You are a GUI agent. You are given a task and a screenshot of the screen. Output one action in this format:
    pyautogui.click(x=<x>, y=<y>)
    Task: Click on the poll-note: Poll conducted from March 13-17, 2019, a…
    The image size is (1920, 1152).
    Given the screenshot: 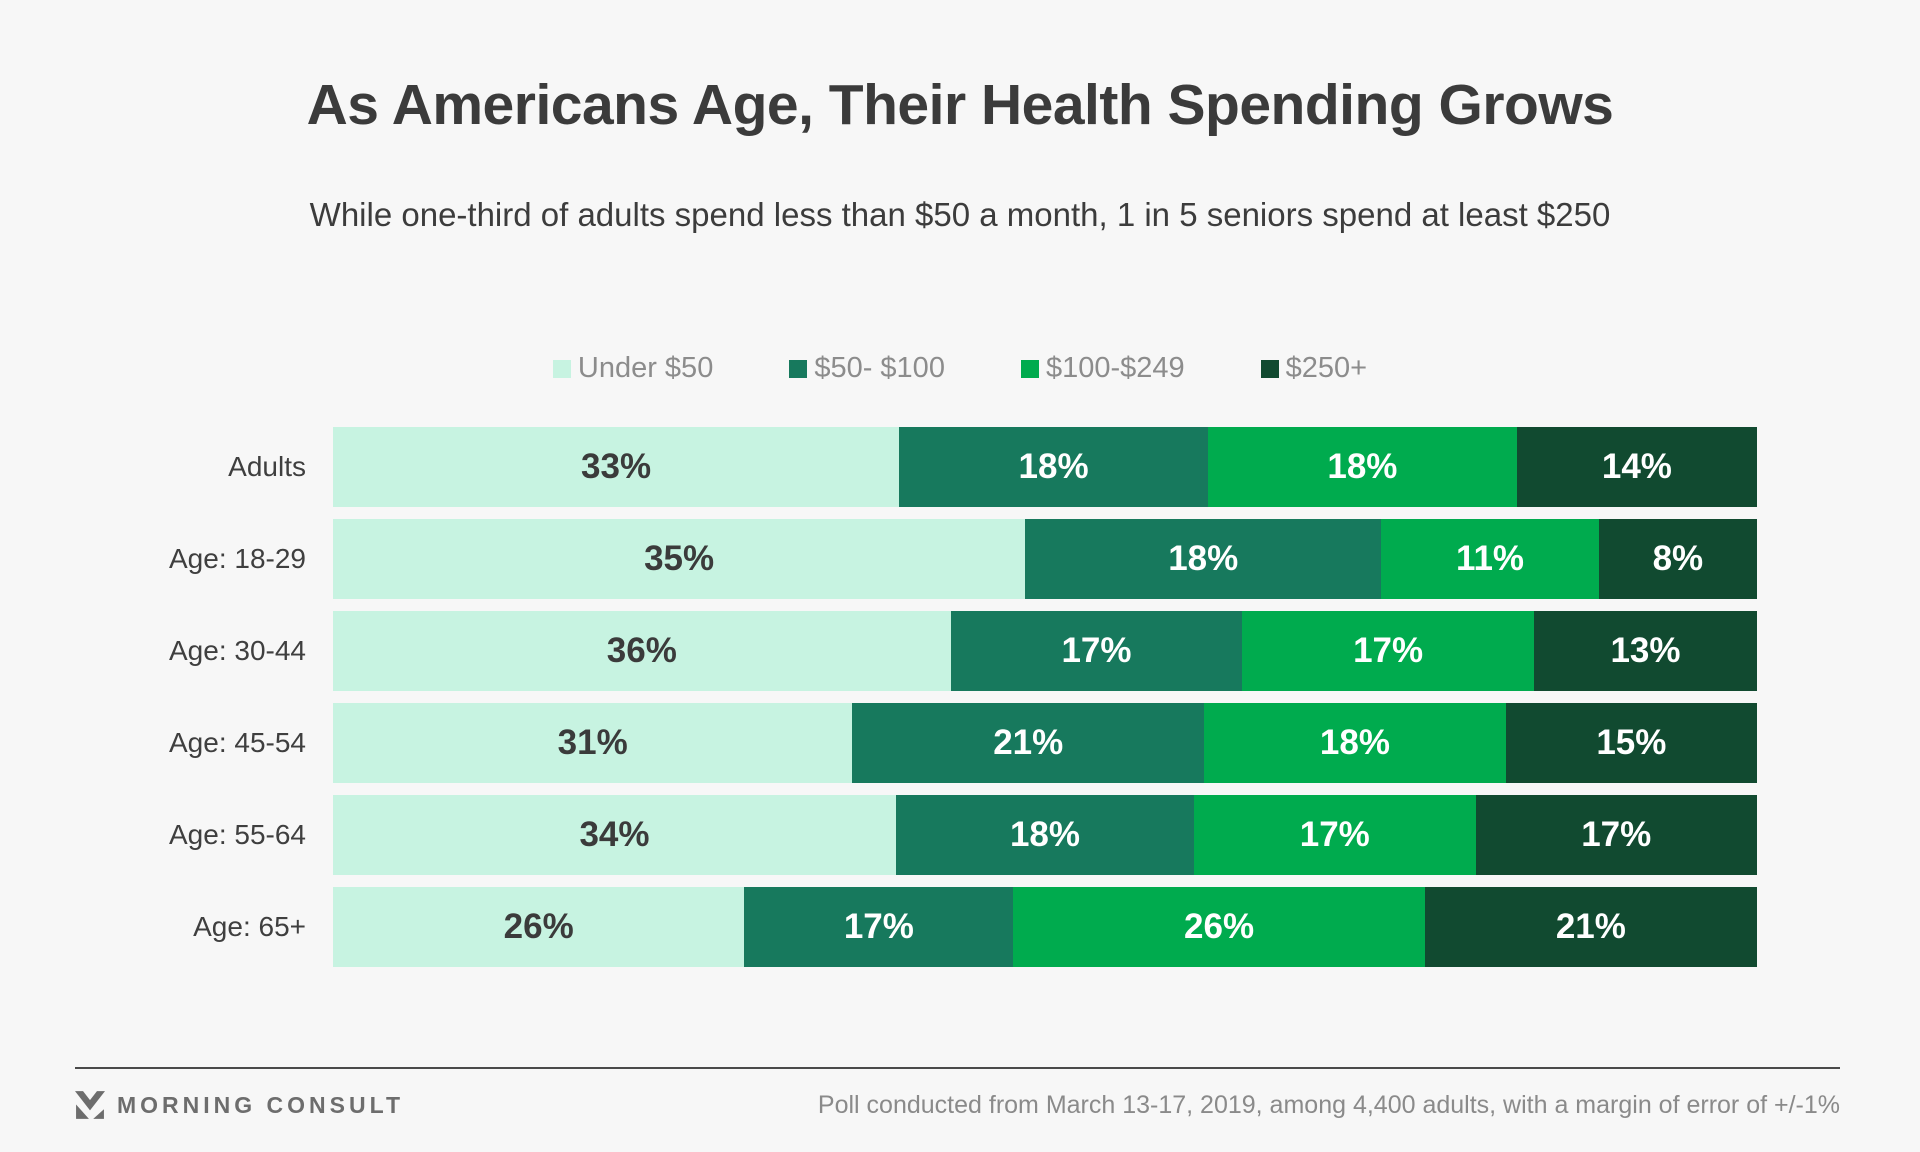 What is the action you would take?
    pyautogui.click(x=1328, y=1104)
    